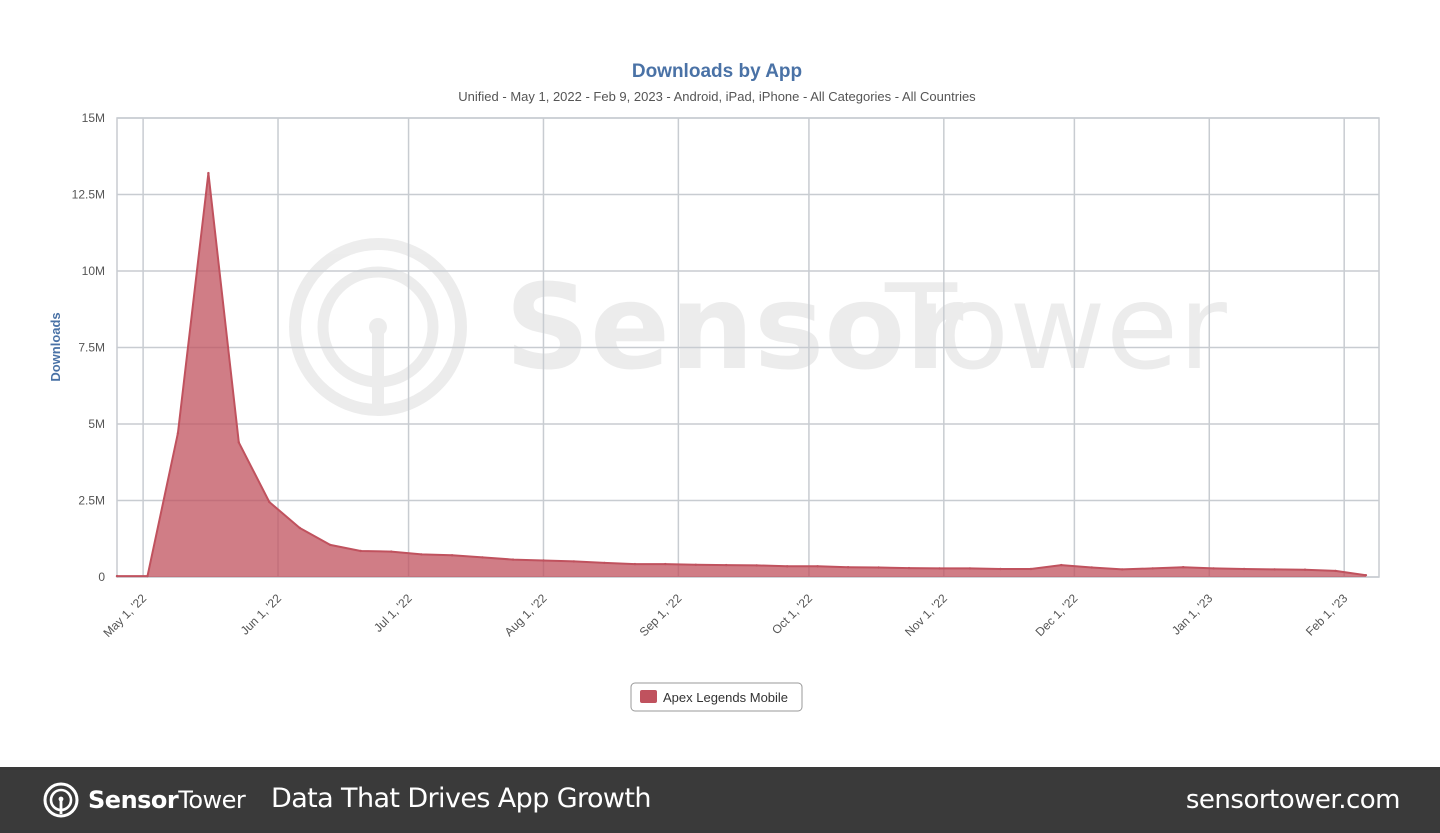  I want to click on x-tick-label: Aug 1, '22, so click(526, 615).